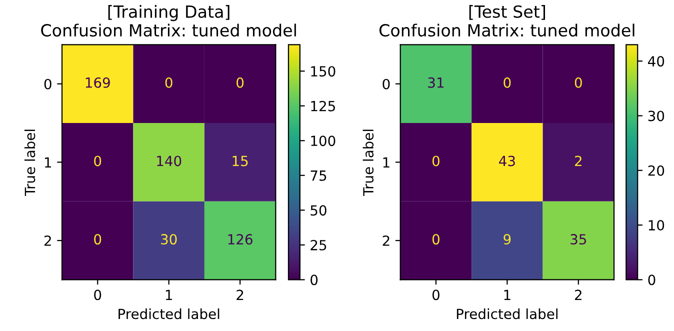 The width and height of the screenshot is (674, 331). Describe the element at coordinates (323, 71) in the screenshot. I see `color-bar-label: 150` at that location.